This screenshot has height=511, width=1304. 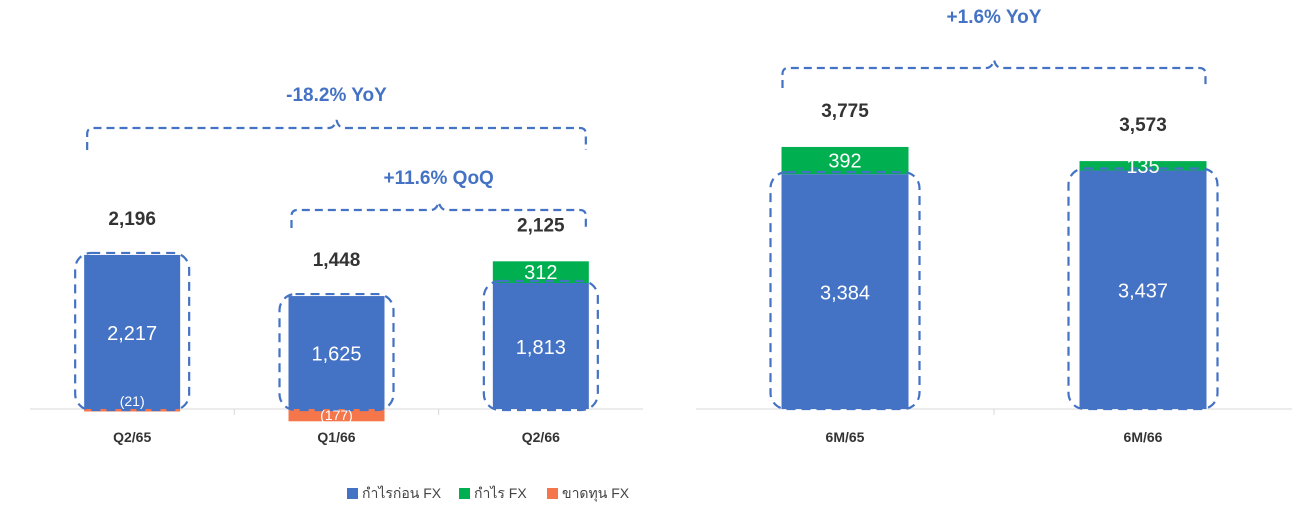 What do you see at coordinates (994, 17) in the screenshot?
I see `change-label: +1.6% YoY` at bounding box center [994, 17].